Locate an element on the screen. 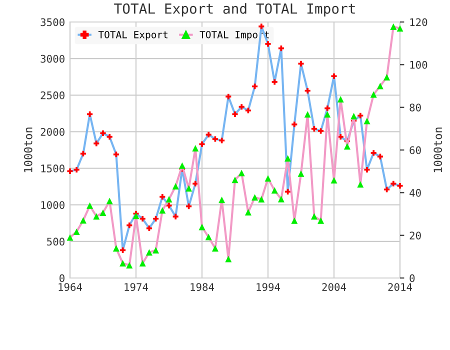 This screenshot has width=450, height=350. x-tick-label: 2014 is located at coordinates (400, 287).